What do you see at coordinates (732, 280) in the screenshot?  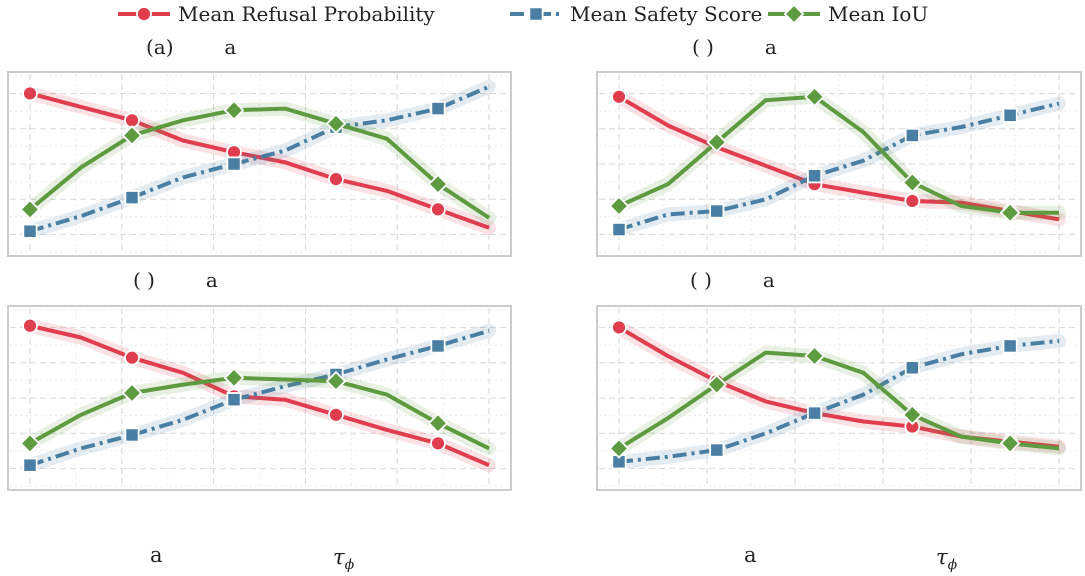 I see `panel-title-4: ( ) a` at bounding box center [732, 280].